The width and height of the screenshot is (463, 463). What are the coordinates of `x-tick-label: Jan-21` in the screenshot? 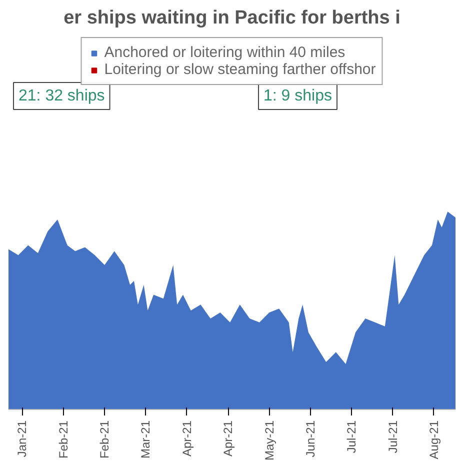 It's located at (22, 439).